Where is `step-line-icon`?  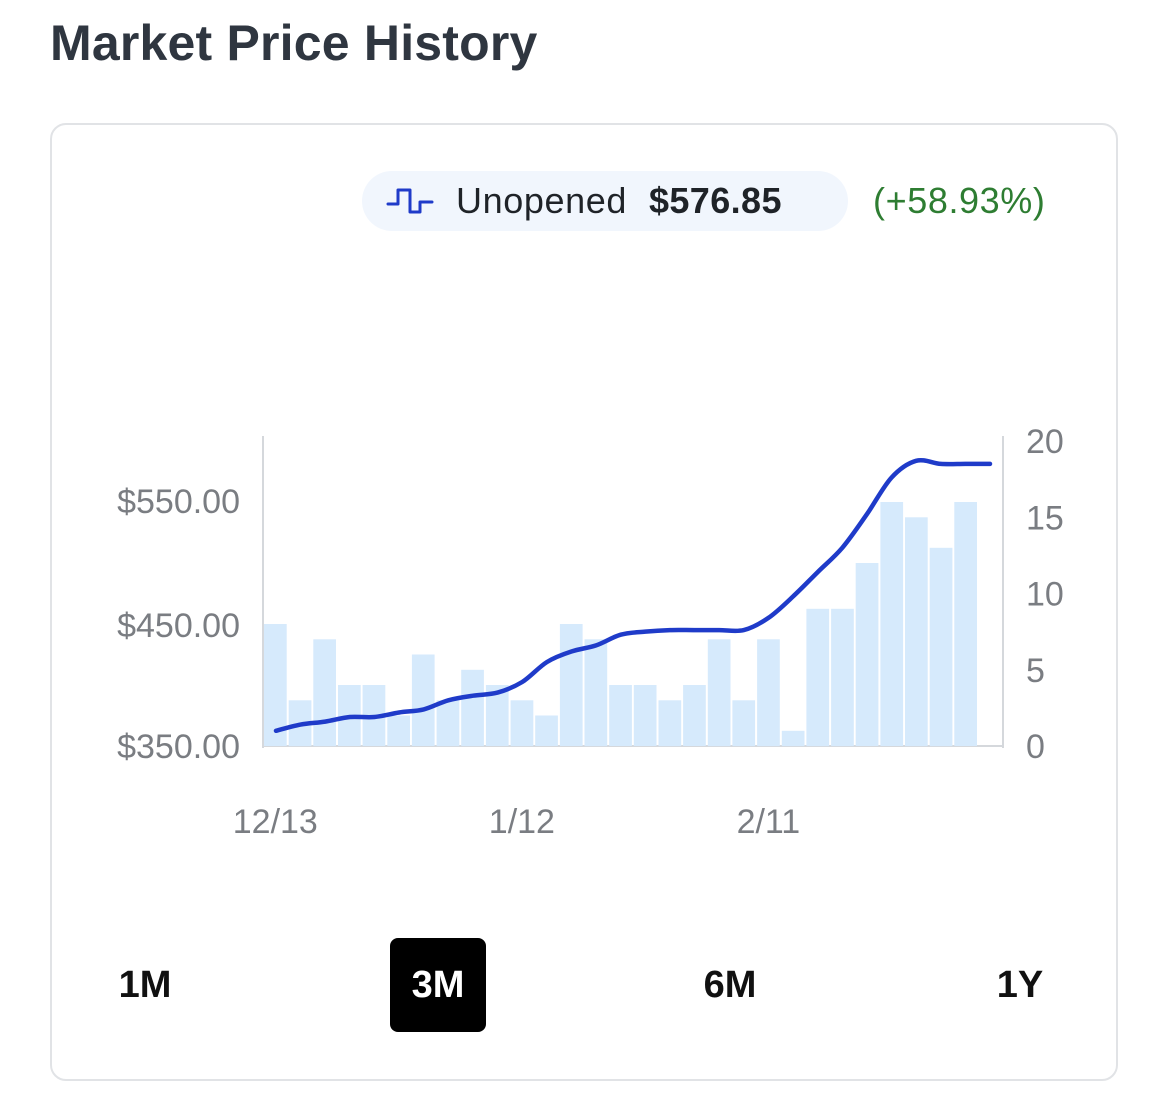 step-line-icon is located at coordinates (410, 201).